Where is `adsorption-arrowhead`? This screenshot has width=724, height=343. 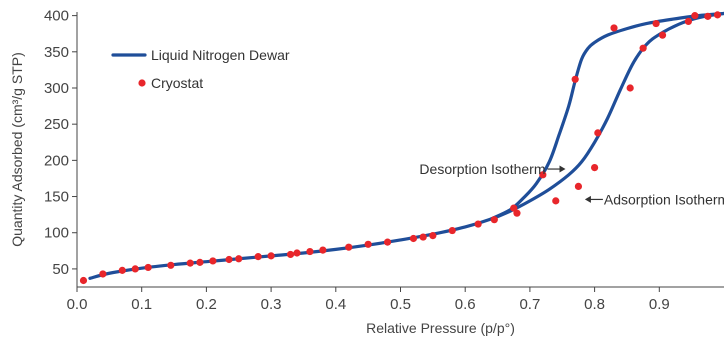 adsorption-arrowhead is located at coordinates (587, 199).